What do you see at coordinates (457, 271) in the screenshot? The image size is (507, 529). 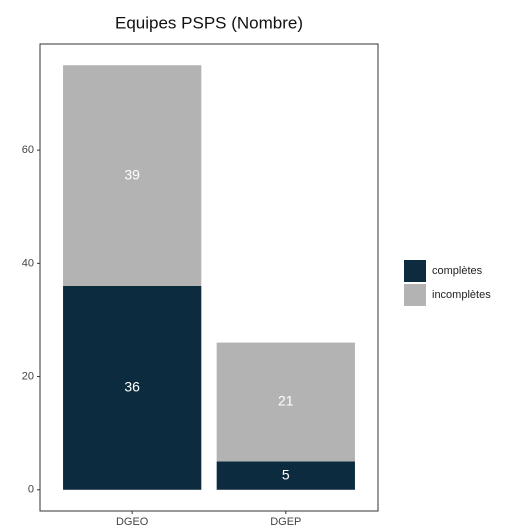 I see `legend-label: complètes` at bounding box center [457, 271].